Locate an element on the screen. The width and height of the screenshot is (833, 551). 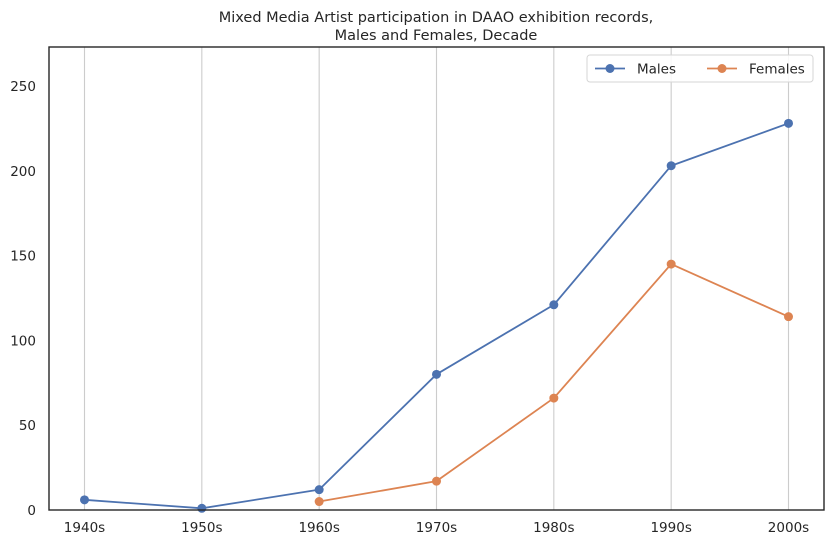
x-tick-label: 2000s is located at coordinates (788, 528).